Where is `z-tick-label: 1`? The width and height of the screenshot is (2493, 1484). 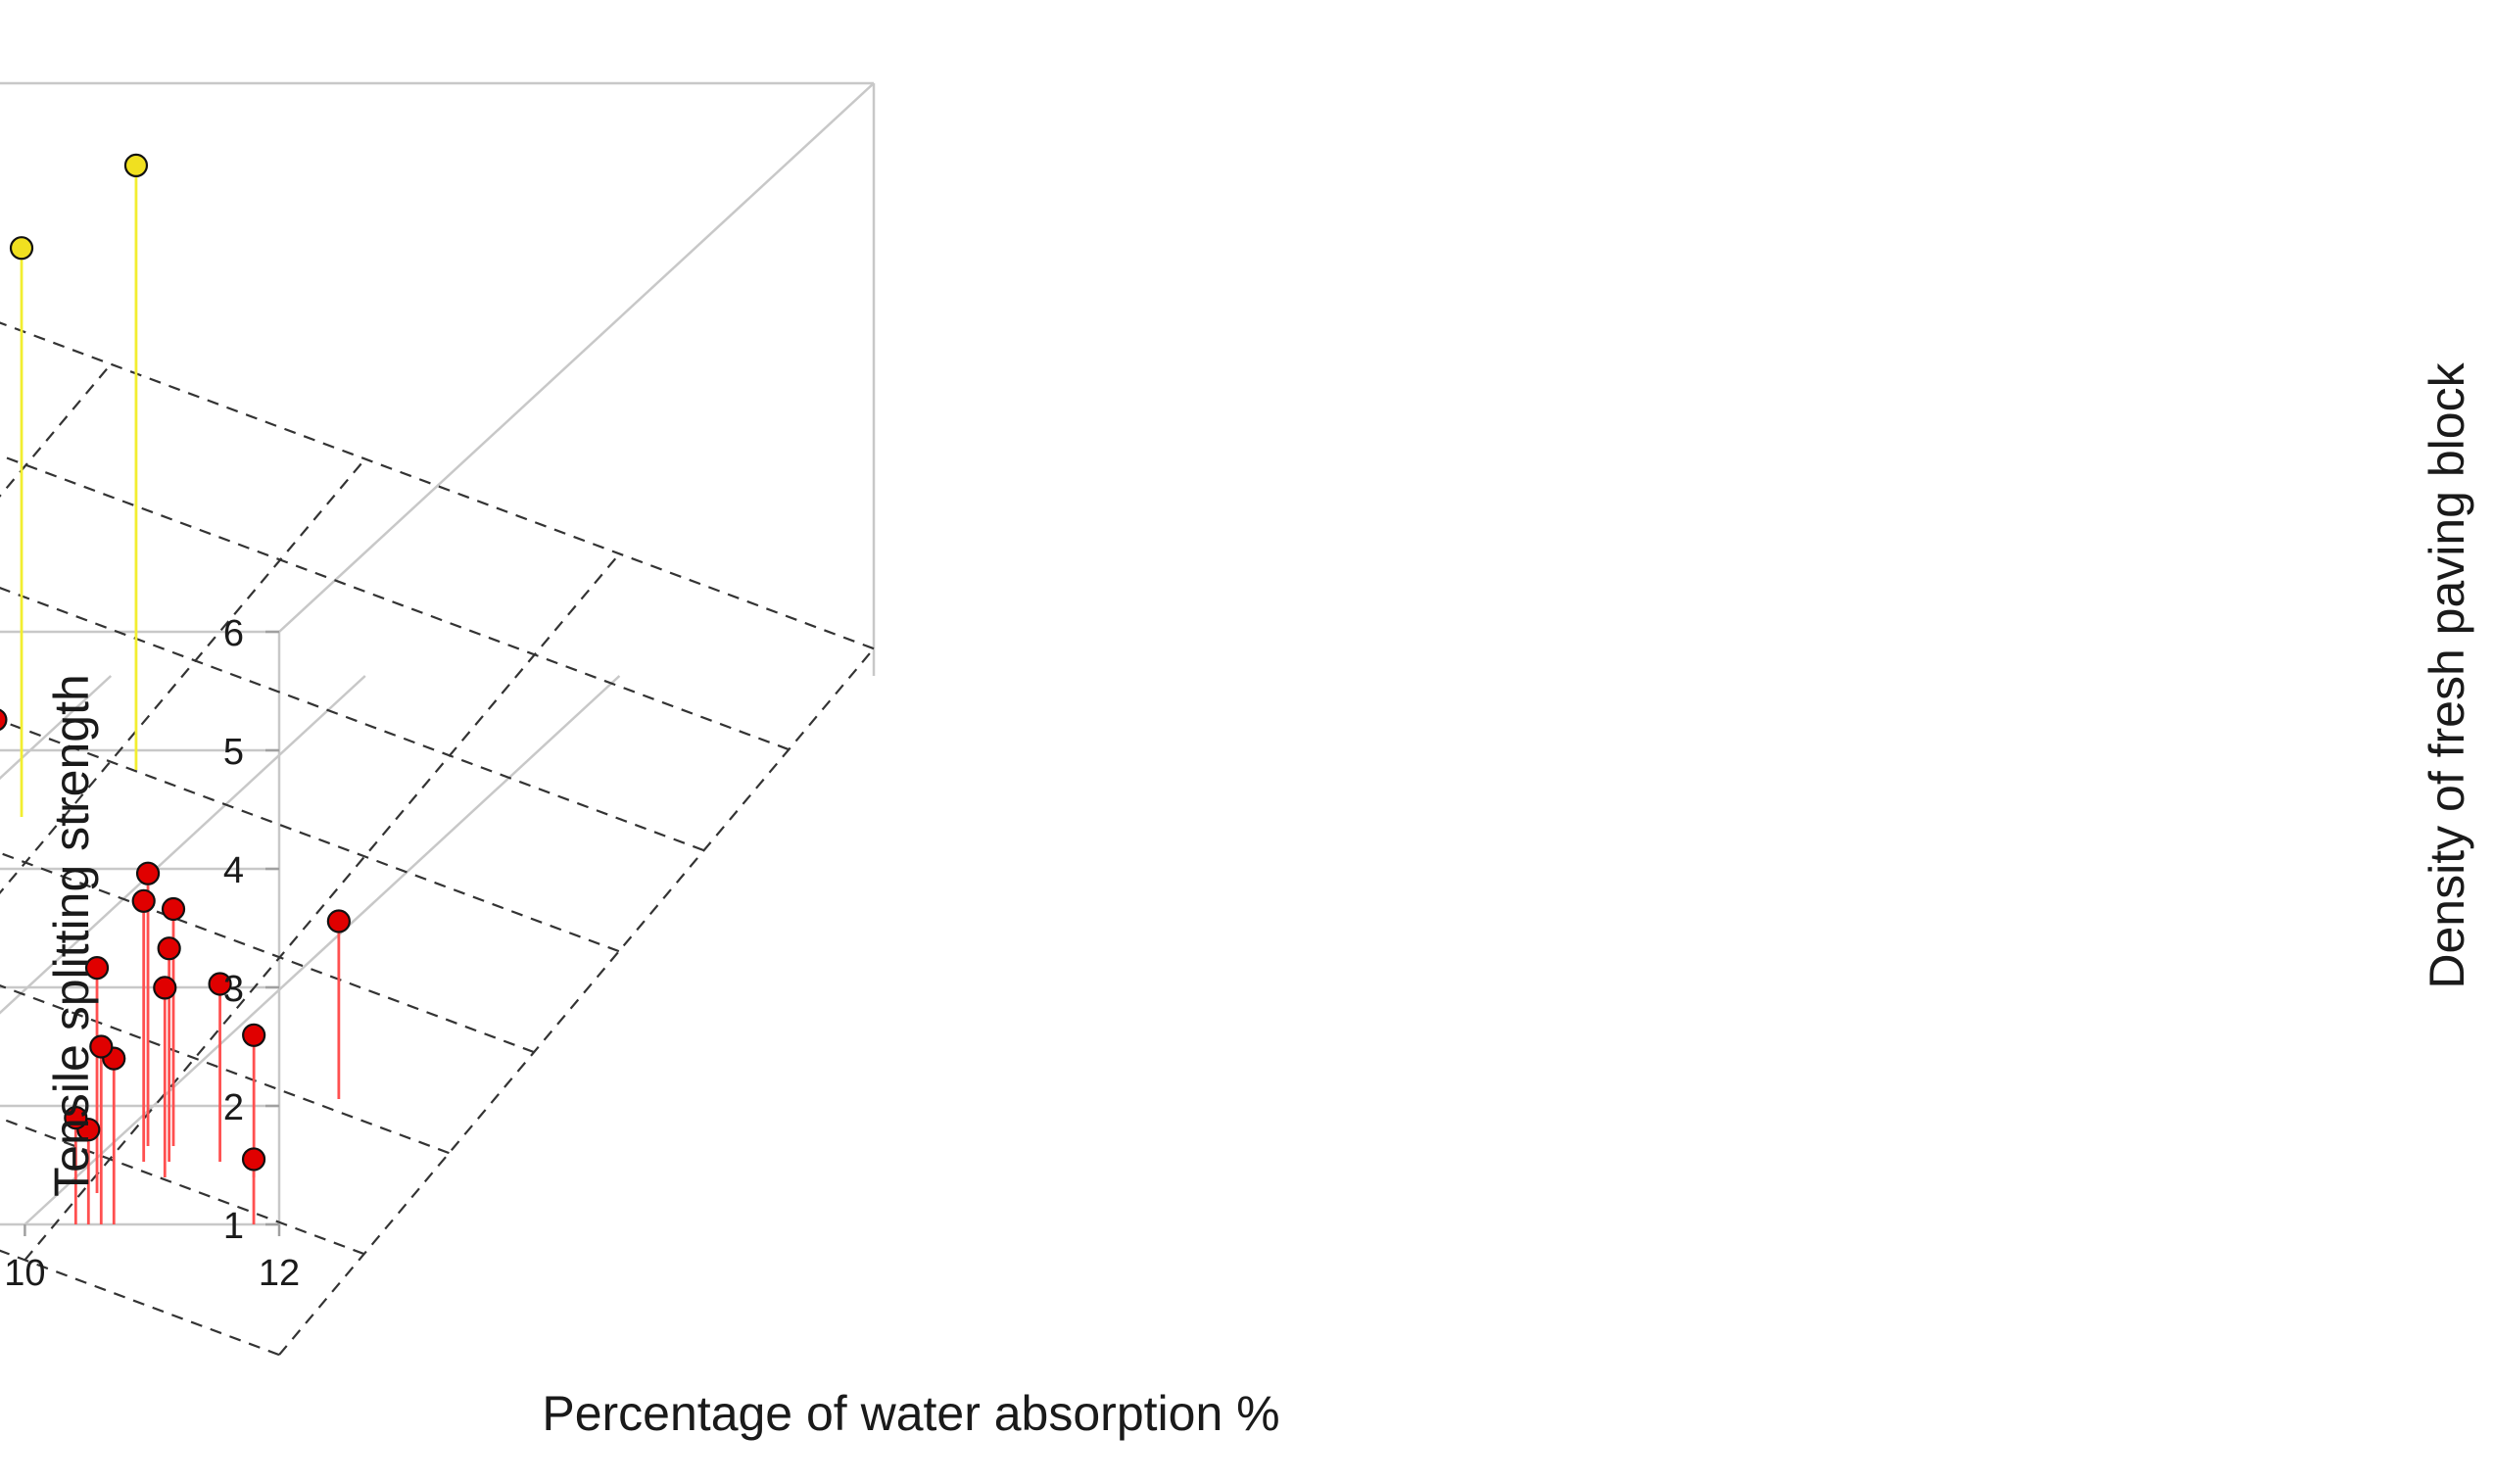 z-tick-label: 1 is located at coordinates (234, 1226).